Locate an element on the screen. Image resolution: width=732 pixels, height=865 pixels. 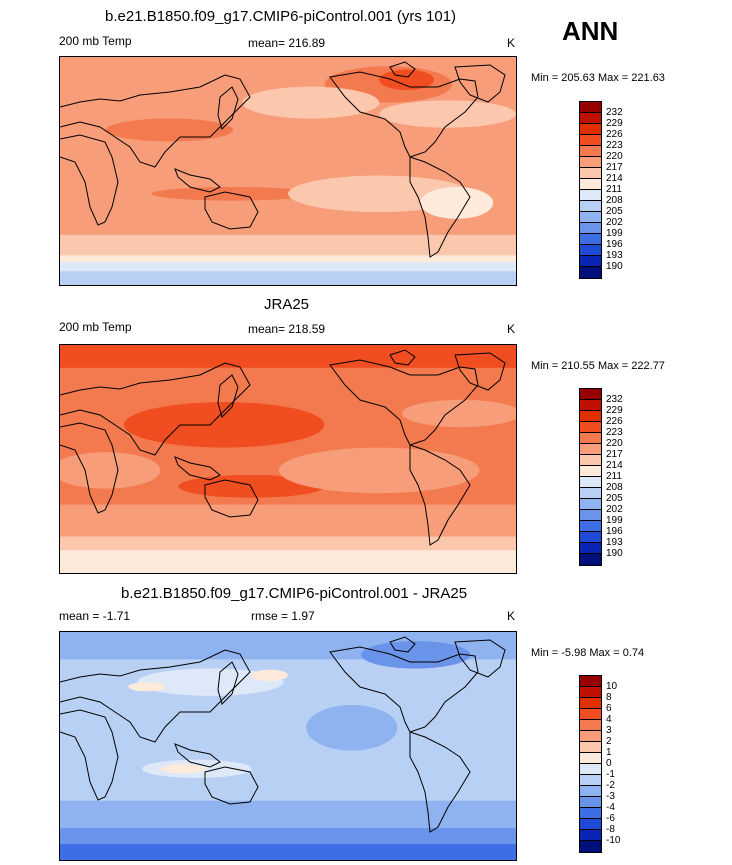
colorbar-tick-label: 226 is located at coordinates (614, 134).